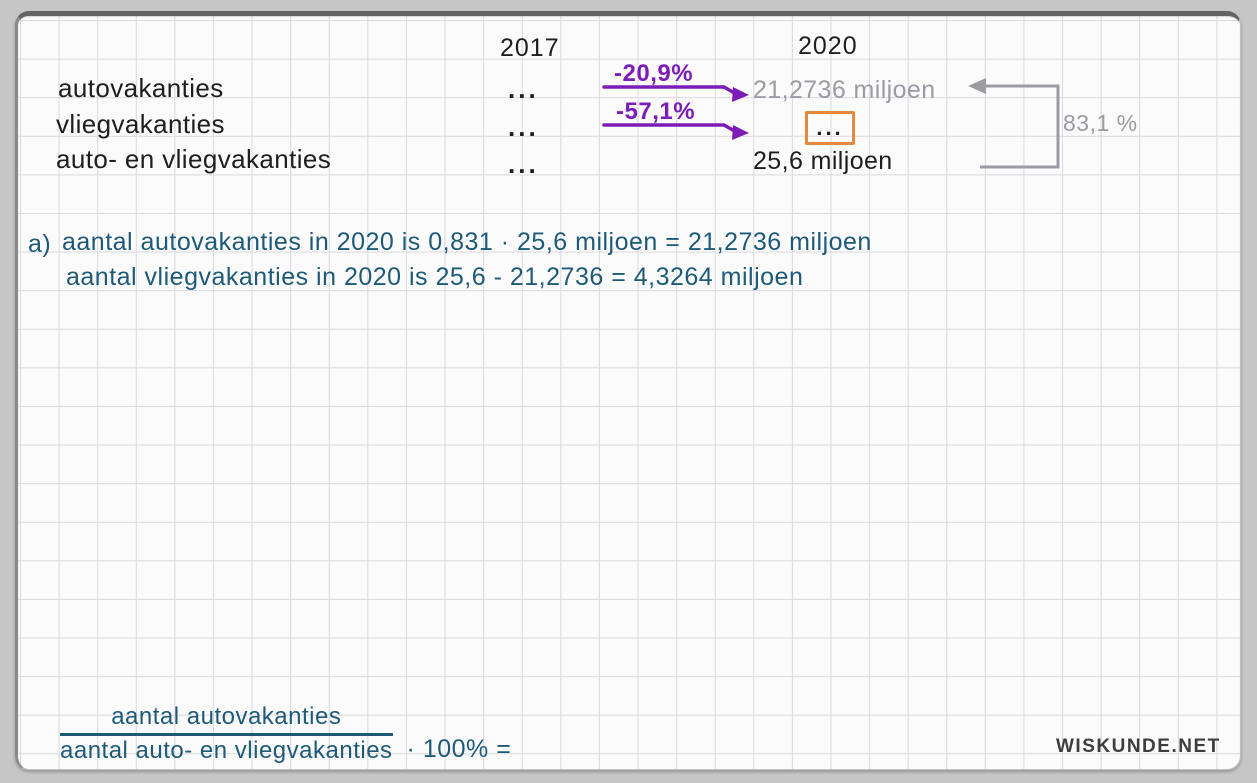  What do you see at coordinates (140, 124) in the screenshot?
I see `row-label-vliegvakanties: vliegvakanties` at bounding box center [140, 124].